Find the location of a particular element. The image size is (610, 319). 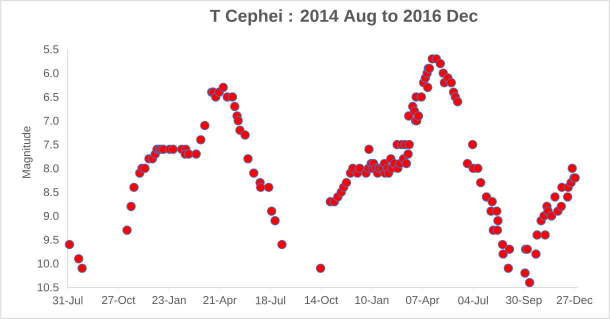

y-tick-label: 9.0 is located at coordinates (51, 216).